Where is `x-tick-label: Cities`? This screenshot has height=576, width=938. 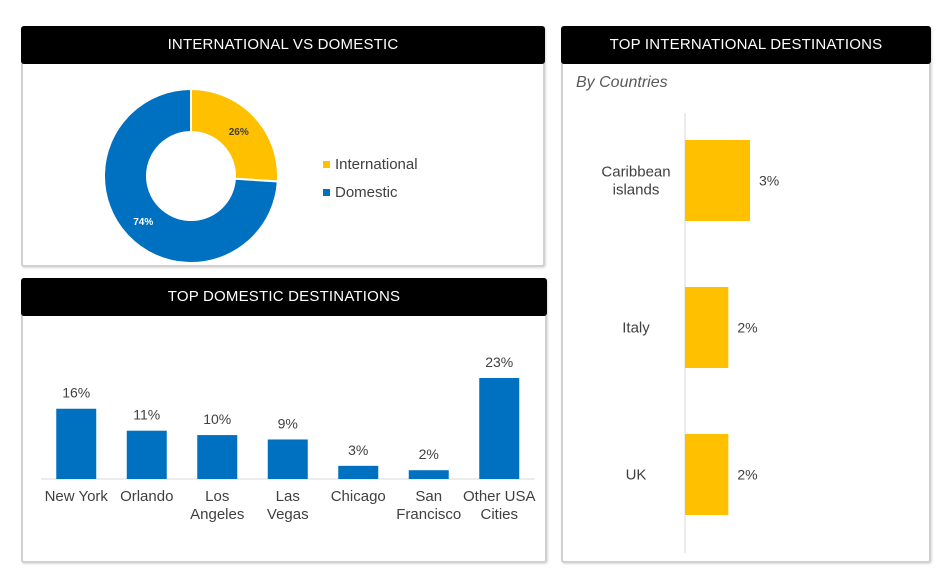
x-tick-label: Cities is located at coordinates (499, 514).